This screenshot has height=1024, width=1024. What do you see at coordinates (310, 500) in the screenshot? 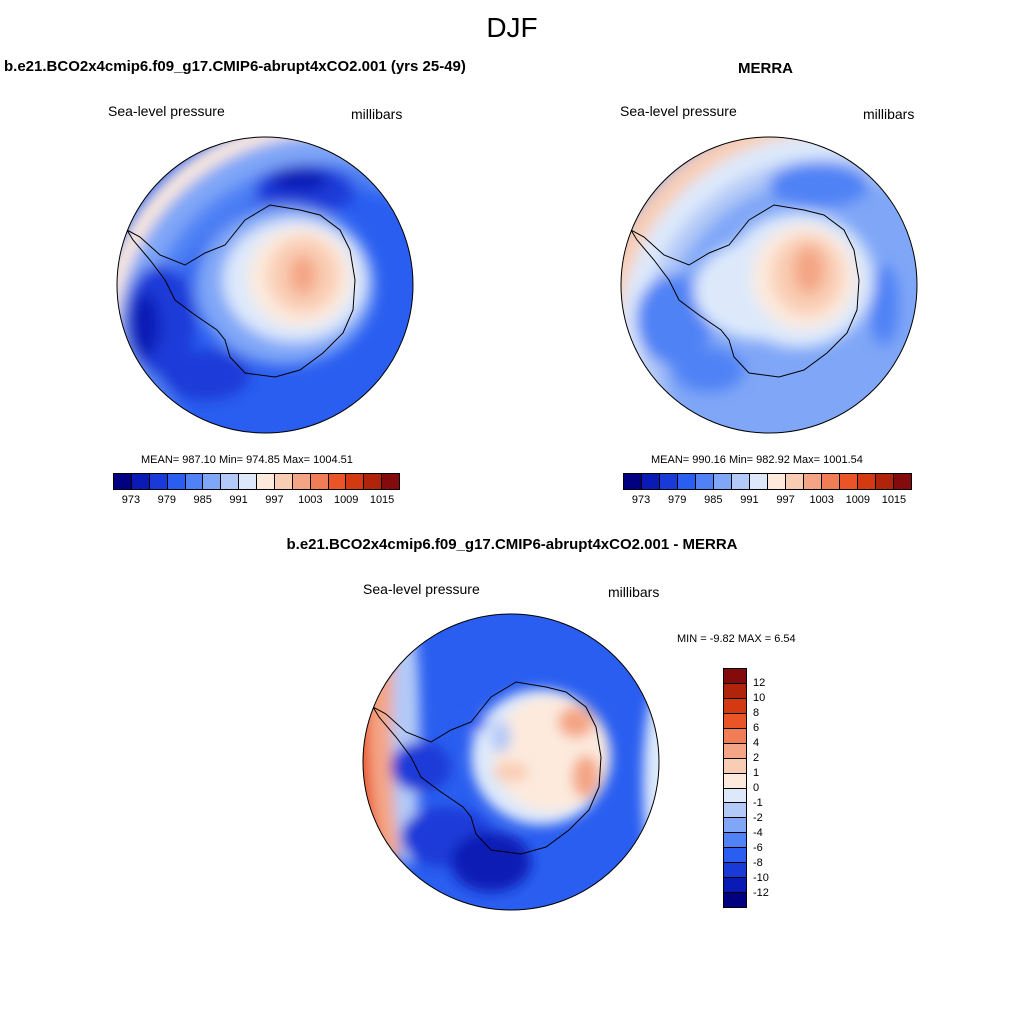
I see `model-colorbar-tick-label: 1003` at bounding box center [310, 500].